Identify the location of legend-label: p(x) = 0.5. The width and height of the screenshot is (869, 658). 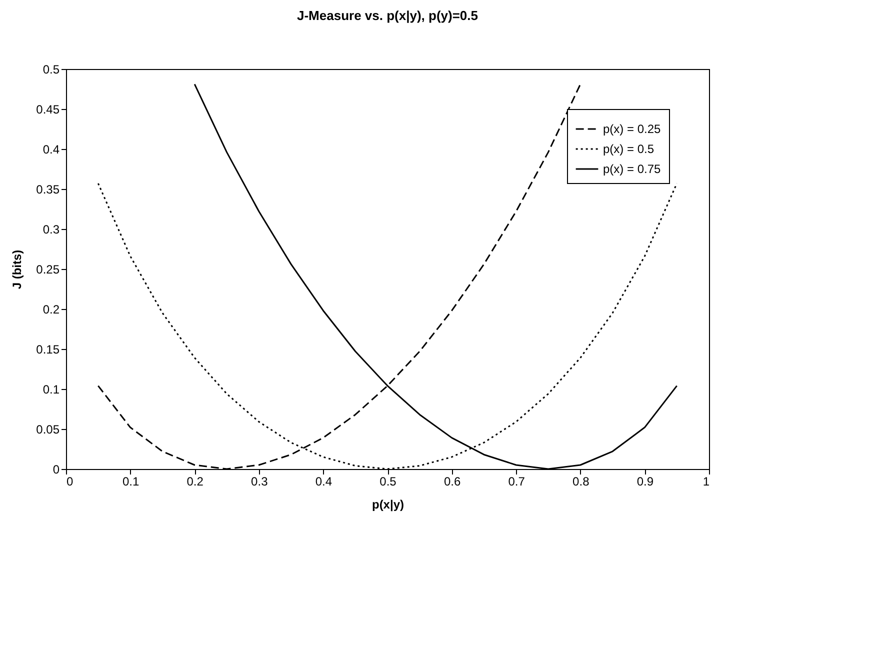
(628, 149).